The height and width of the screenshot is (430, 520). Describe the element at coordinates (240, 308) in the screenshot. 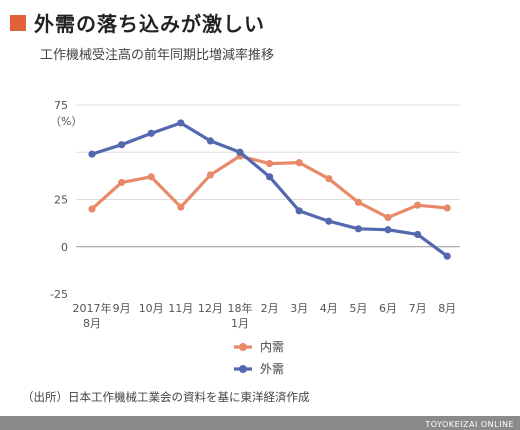

I see `x-tick-label: 18年` at that location.